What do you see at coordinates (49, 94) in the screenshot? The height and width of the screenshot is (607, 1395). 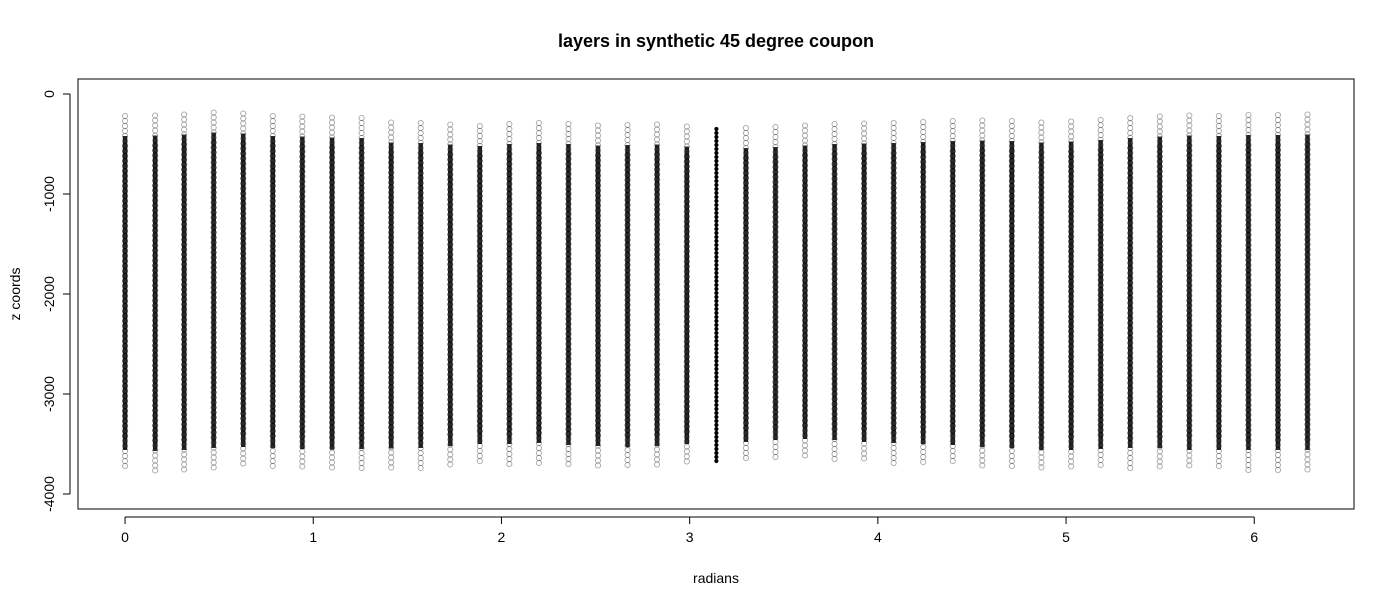 I see `y-tick-label: 0` at bounding box center [49, 94].